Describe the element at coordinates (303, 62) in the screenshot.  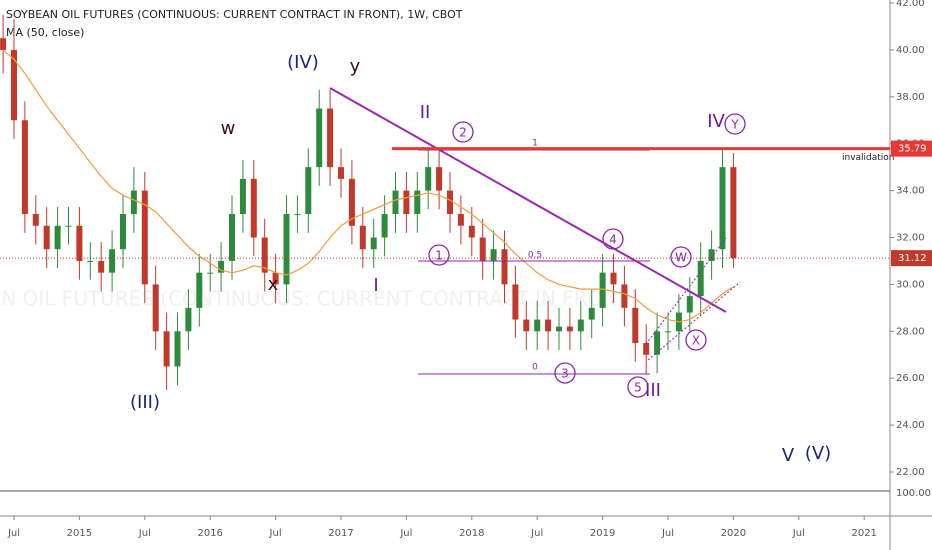
I see `wave-label: (IV)` at that location.